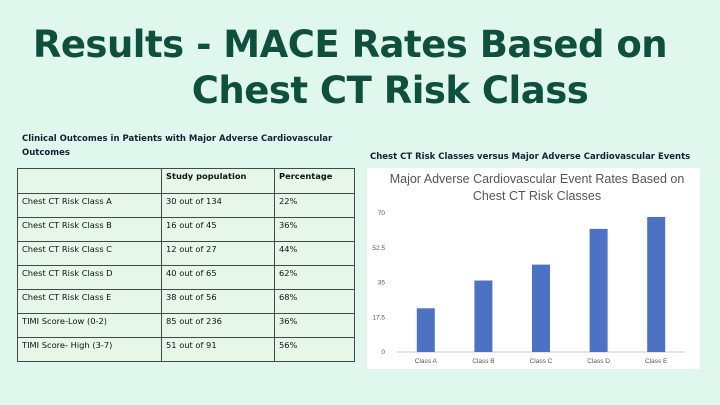 This screenshot has width=720, height=405. I want to click on table-row: Chest CT Risk Class D 40 out of 65 62%, so click(186, 277).